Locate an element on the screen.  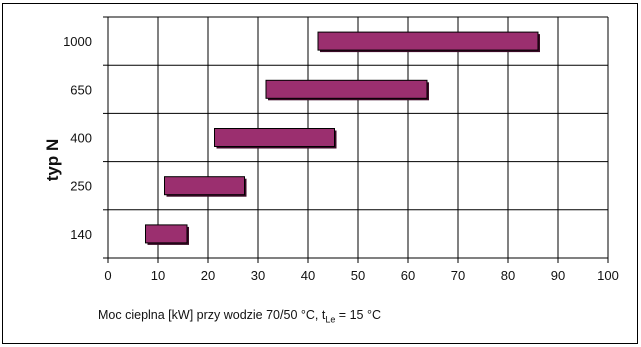
y-axis-label: typ N is located at coordinates (52, 160).